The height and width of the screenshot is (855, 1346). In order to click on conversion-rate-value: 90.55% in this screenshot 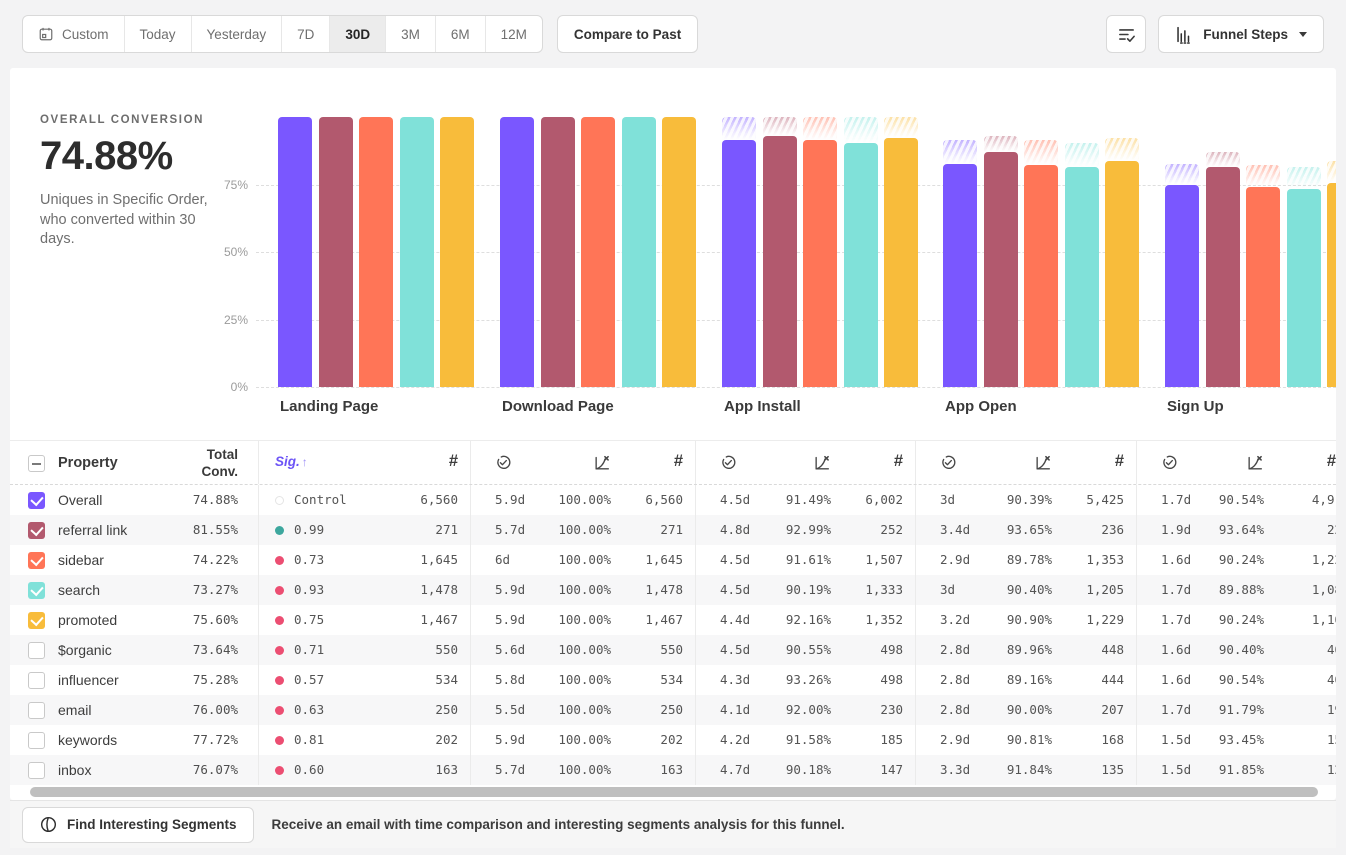, I will do `click(808, 649)`.